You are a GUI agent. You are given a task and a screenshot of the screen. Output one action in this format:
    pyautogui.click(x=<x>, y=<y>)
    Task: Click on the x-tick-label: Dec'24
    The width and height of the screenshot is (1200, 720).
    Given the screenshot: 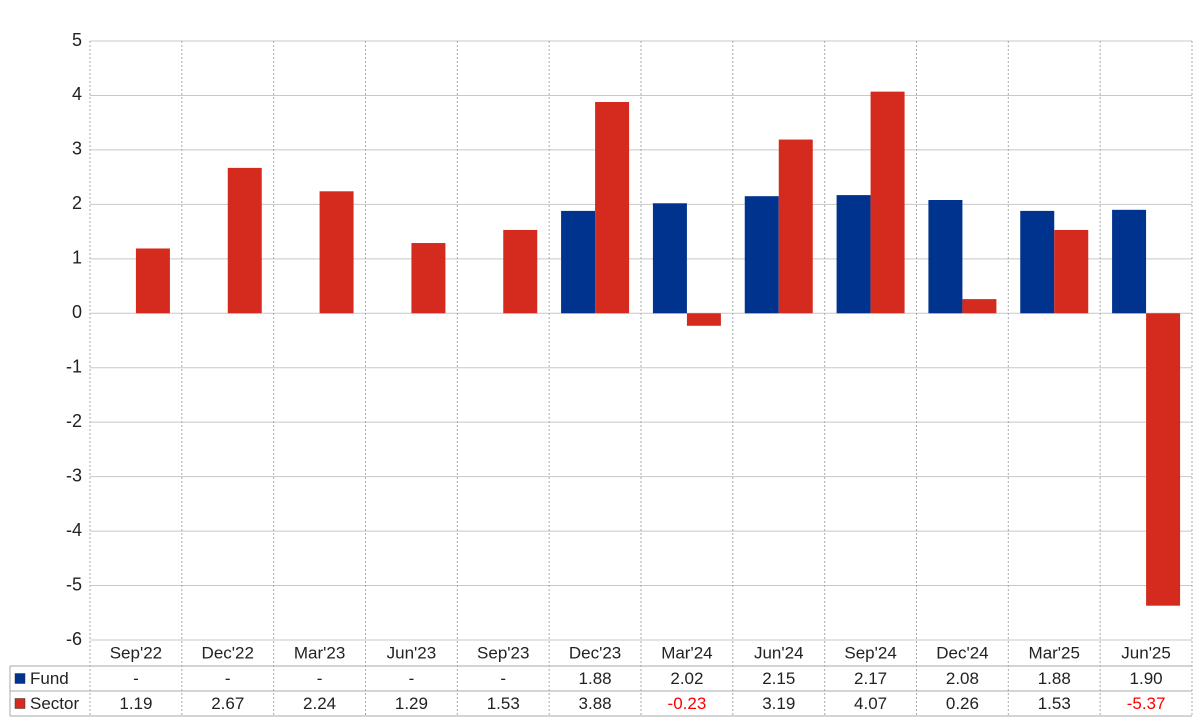 What is the action you would take?
    pyautogui.click(x=962, y=652)
    